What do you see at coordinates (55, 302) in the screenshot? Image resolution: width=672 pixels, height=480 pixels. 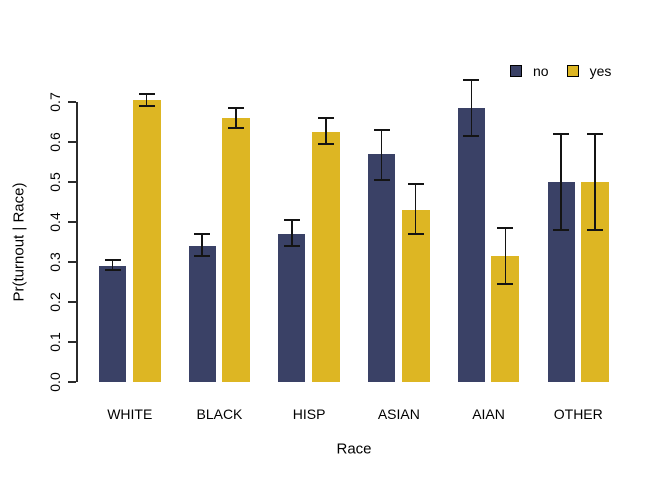 I see `y-tick-label: 0.2` at bounding box center [55, 302].